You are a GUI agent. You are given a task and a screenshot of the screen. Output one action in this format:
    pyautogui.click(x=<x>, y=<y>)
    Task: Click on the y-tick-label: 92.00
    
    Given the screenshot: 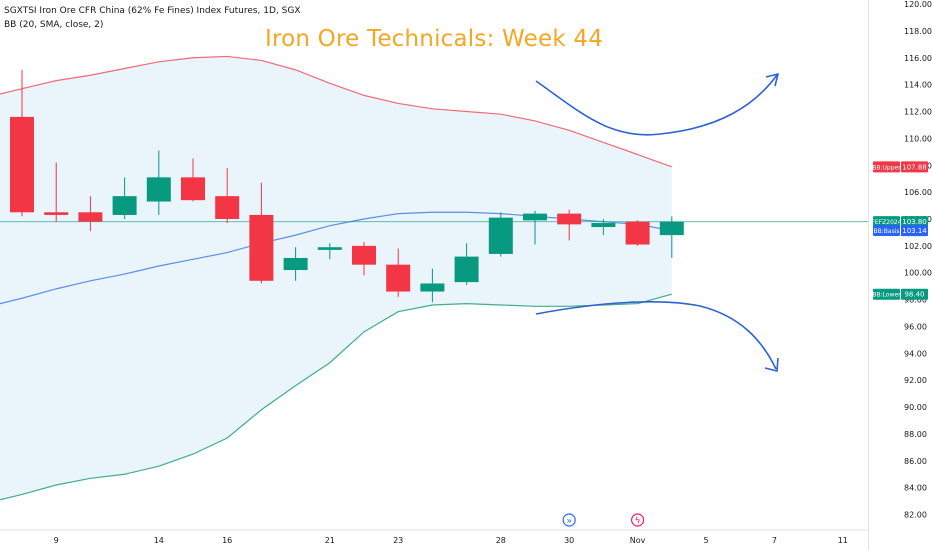 What is the action you would take?
    pyautogui.click(x=915, y=380)
    